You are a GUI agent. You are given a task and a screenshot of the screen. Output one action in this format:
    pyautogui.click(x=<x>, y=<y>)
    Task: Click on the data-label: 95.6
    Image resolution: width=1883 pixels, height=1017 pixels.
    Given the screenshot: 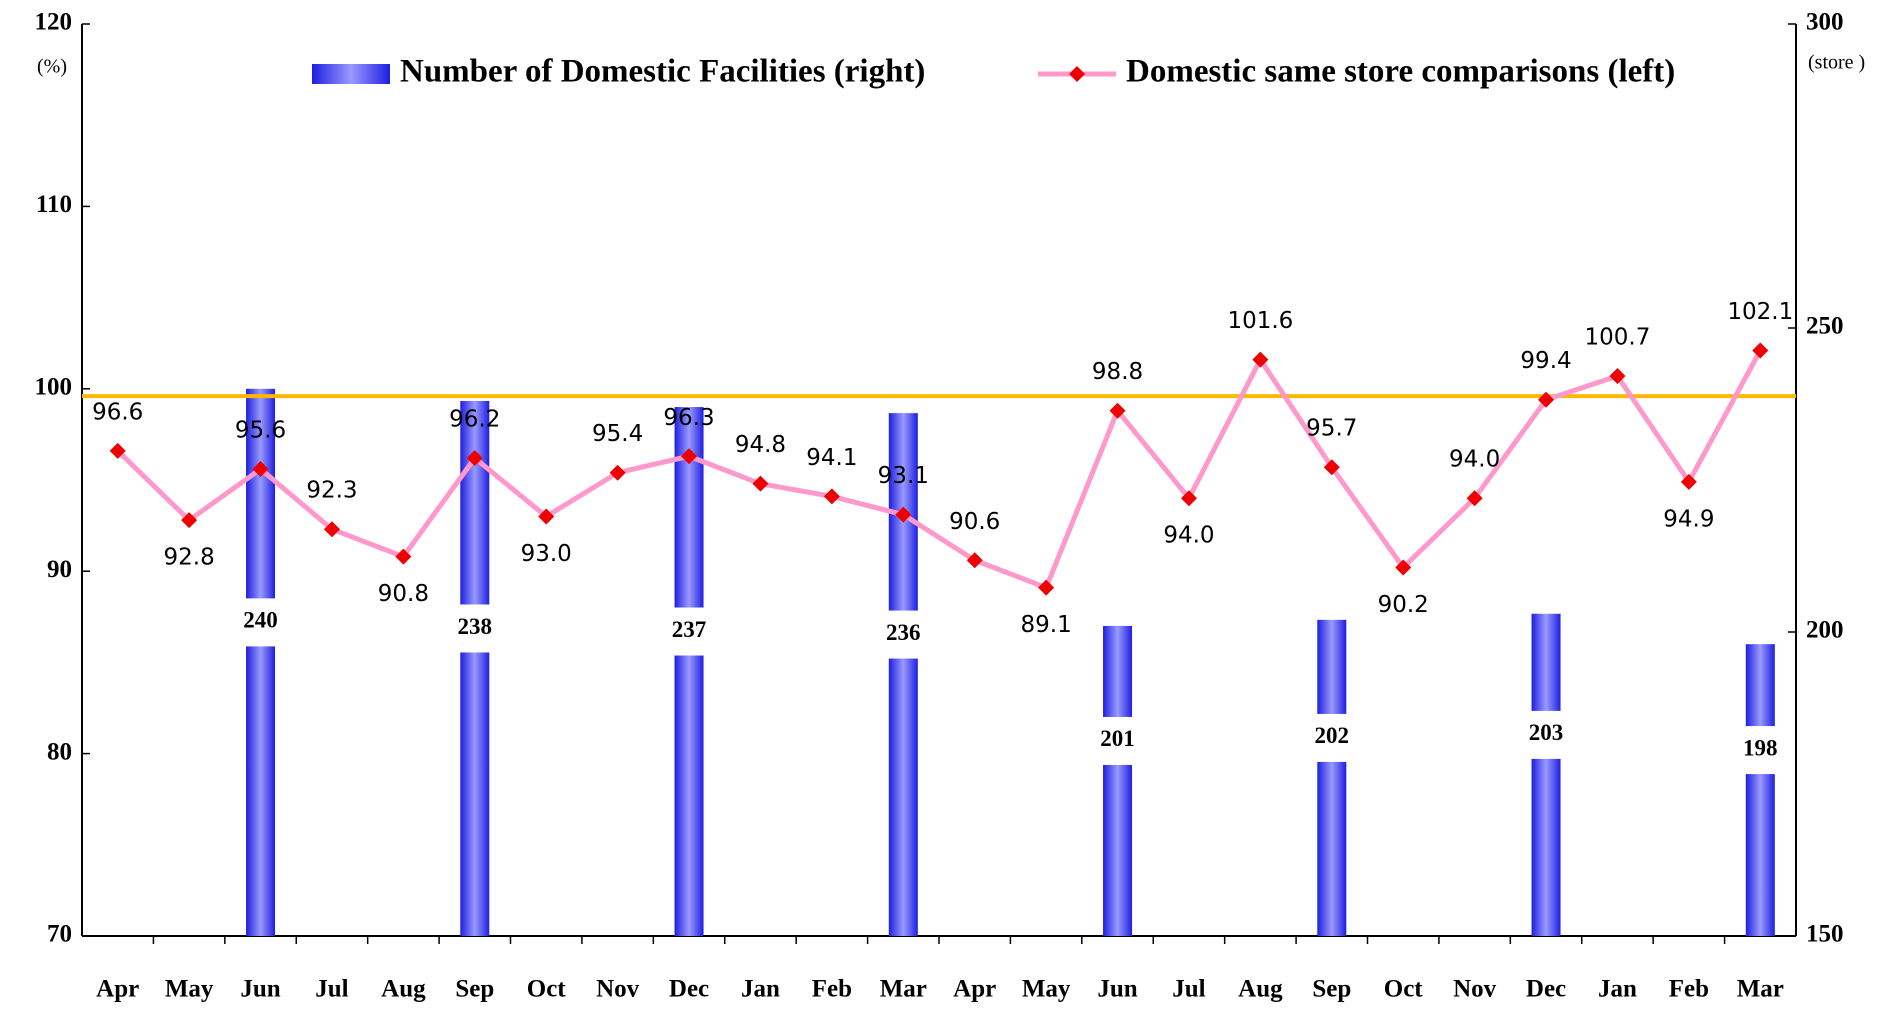 What is the action you would take?
    pyautogui.click(x=260, y=431)
    